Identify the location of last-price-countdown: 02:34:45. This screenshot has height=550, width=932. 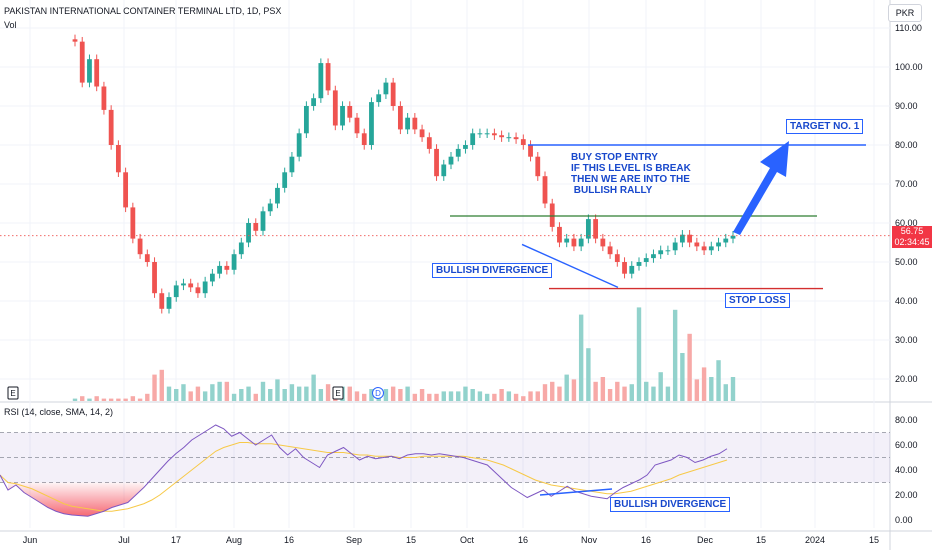
(912, 242).